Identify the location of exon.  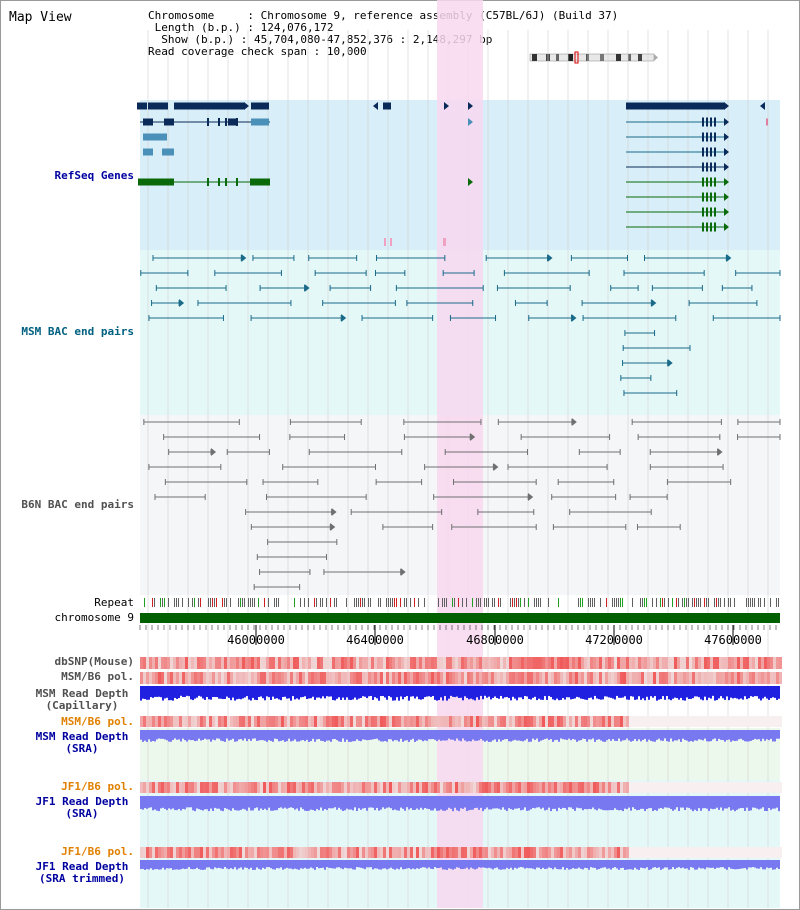
(707, 212).